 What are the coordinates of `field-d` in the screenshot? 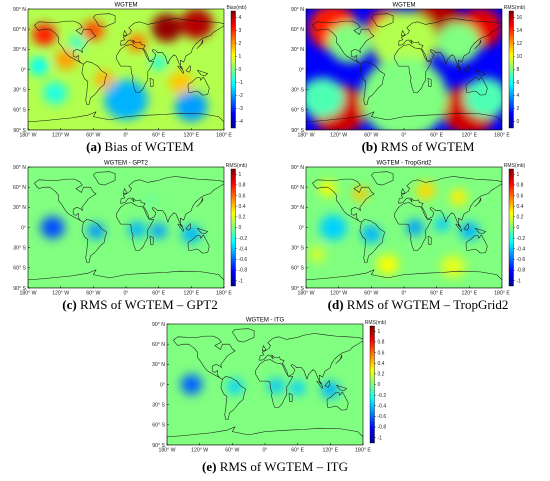 It's located at (404, 227).